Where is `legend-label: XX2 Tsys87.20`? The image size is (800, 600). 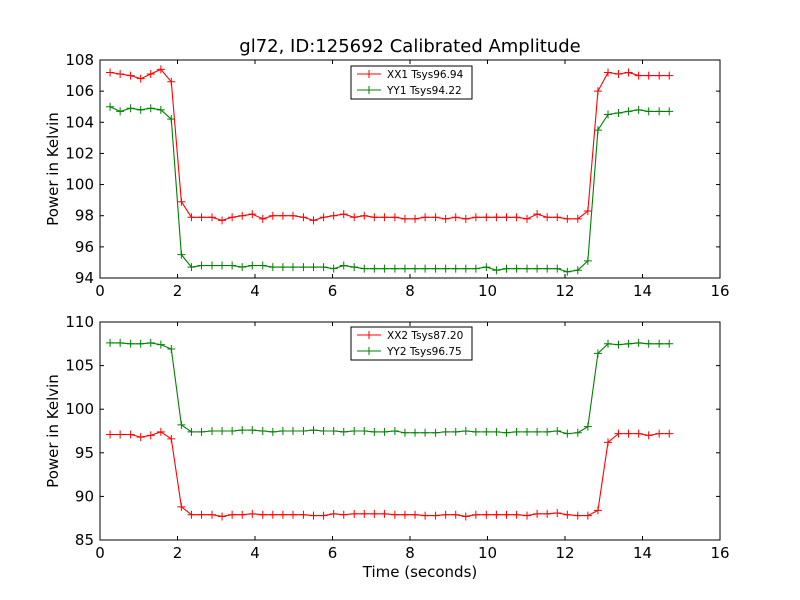 legend-label: XX2 Tsys87.20 is located at coordinates (425, 336).